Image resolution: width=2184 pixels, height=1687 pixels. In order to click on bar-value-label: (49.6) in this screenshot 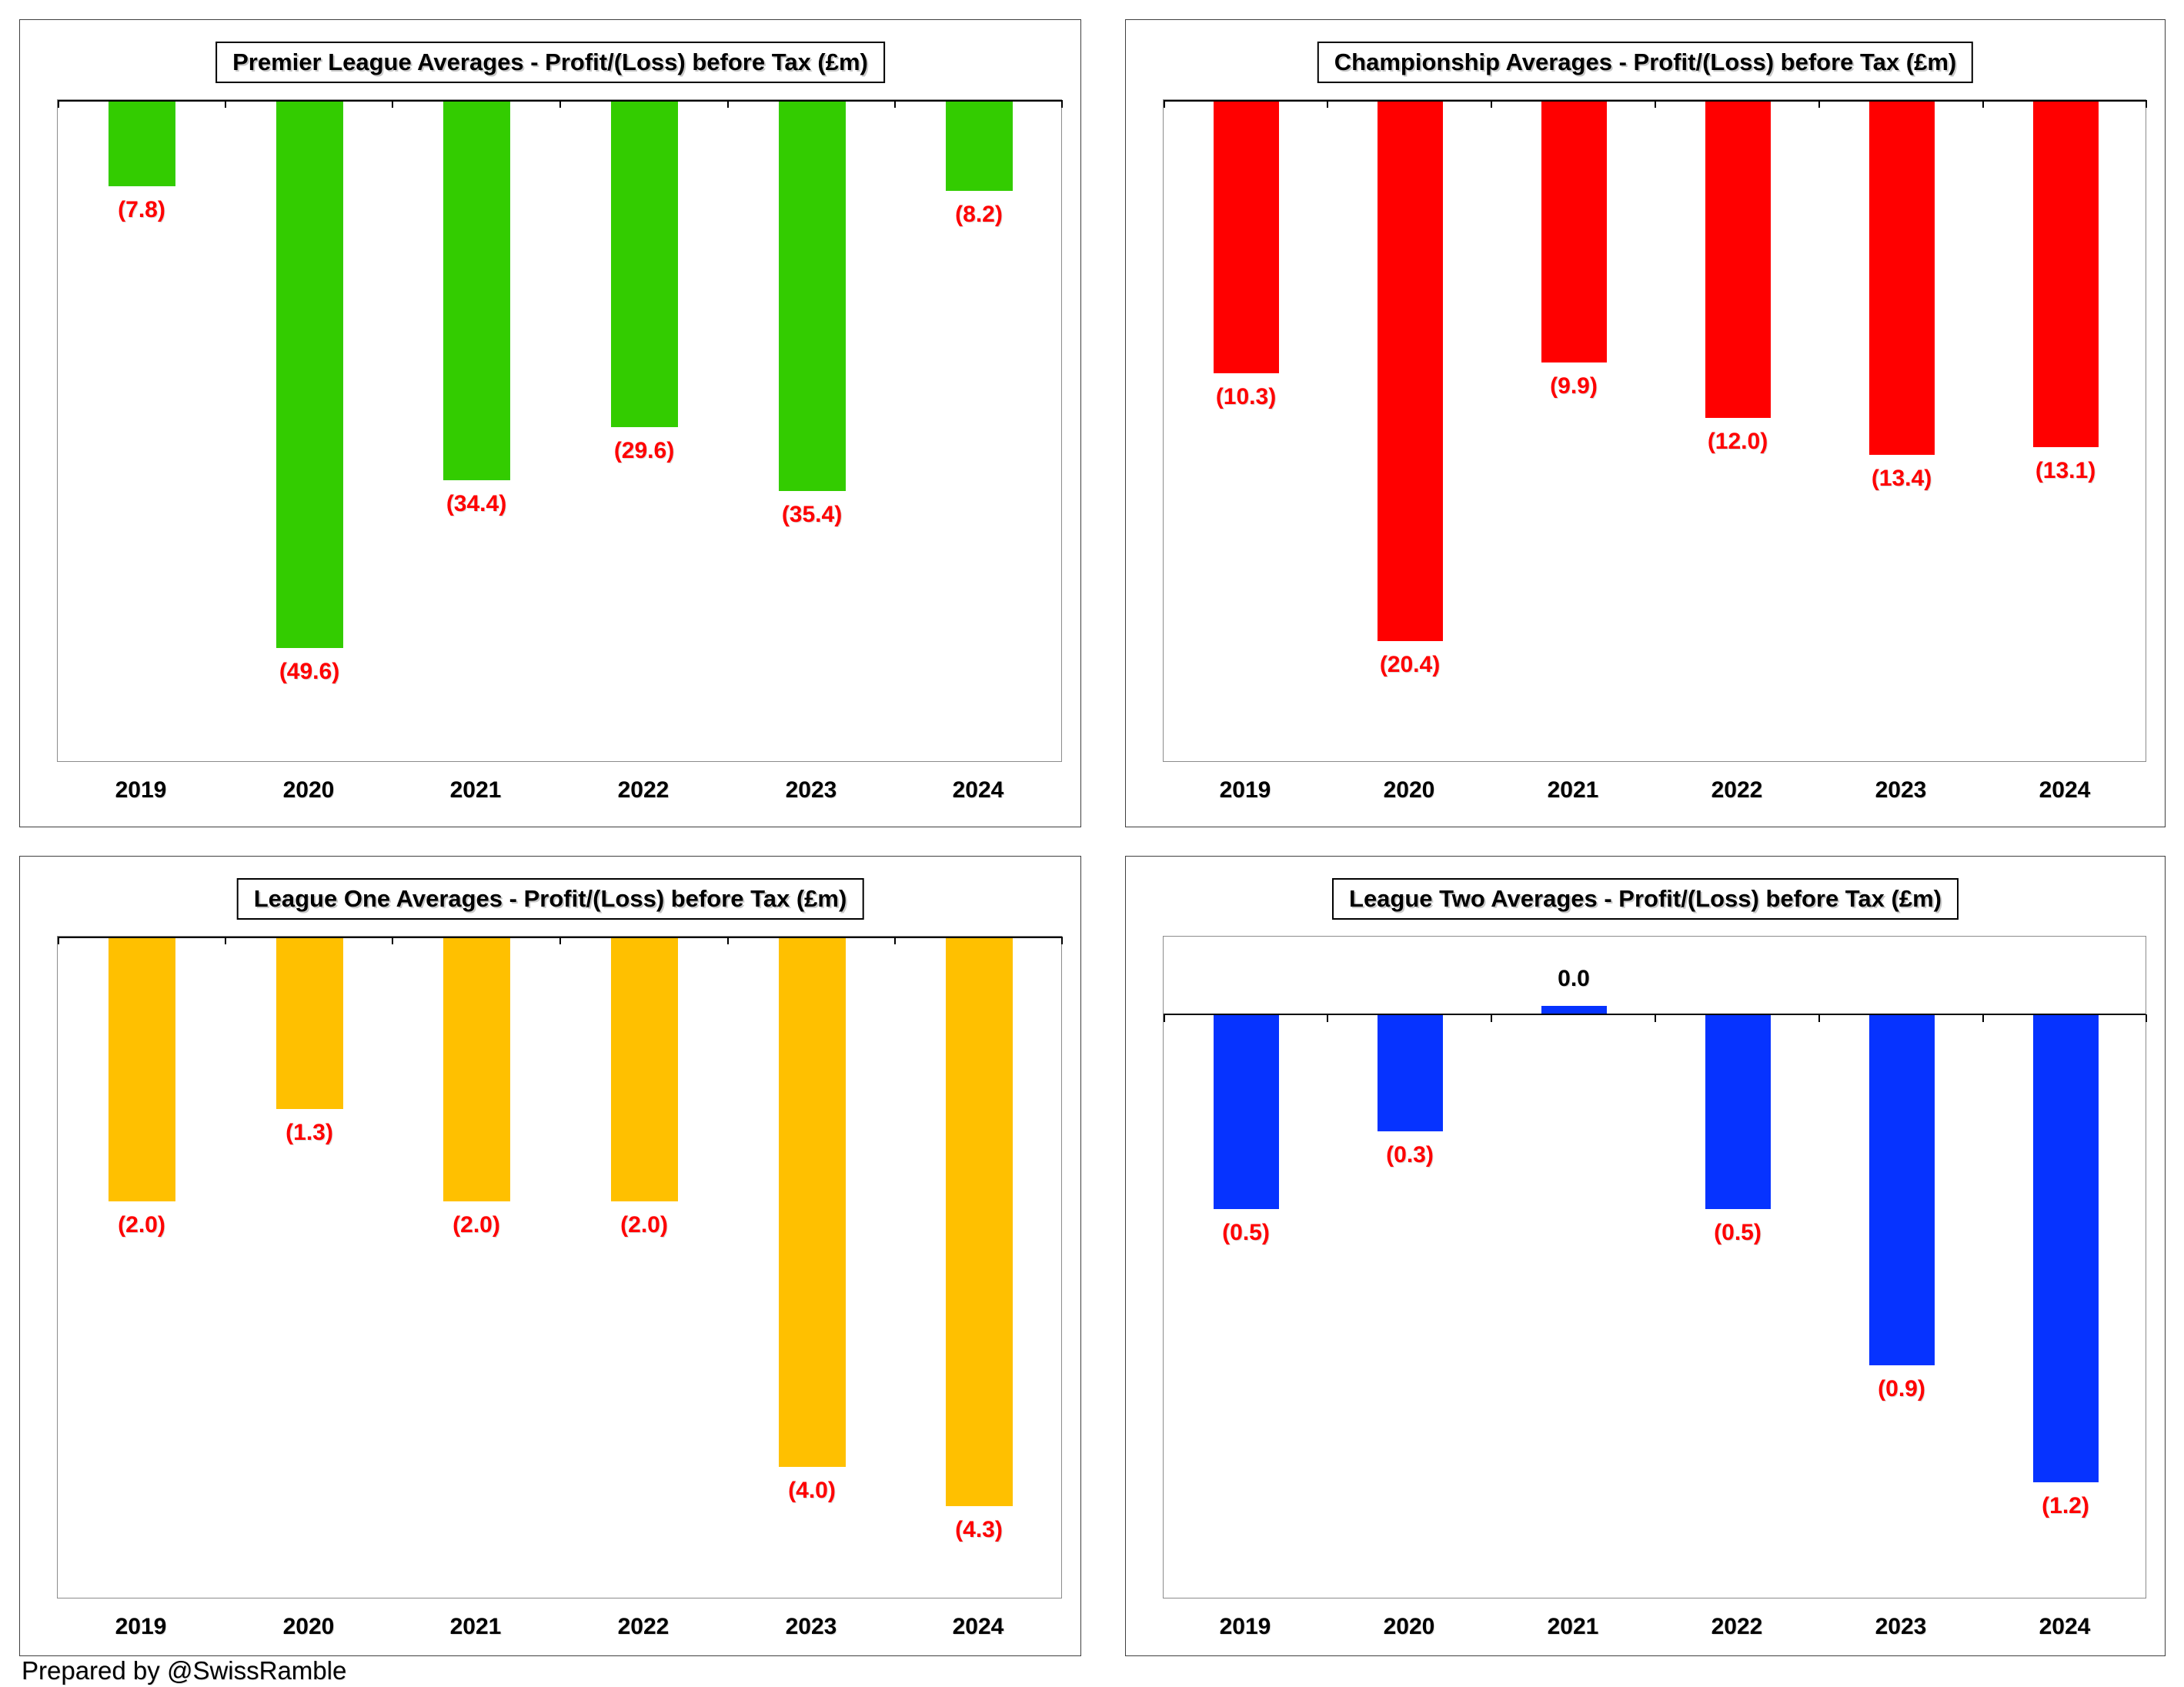, I will do `click(309, 671)`.